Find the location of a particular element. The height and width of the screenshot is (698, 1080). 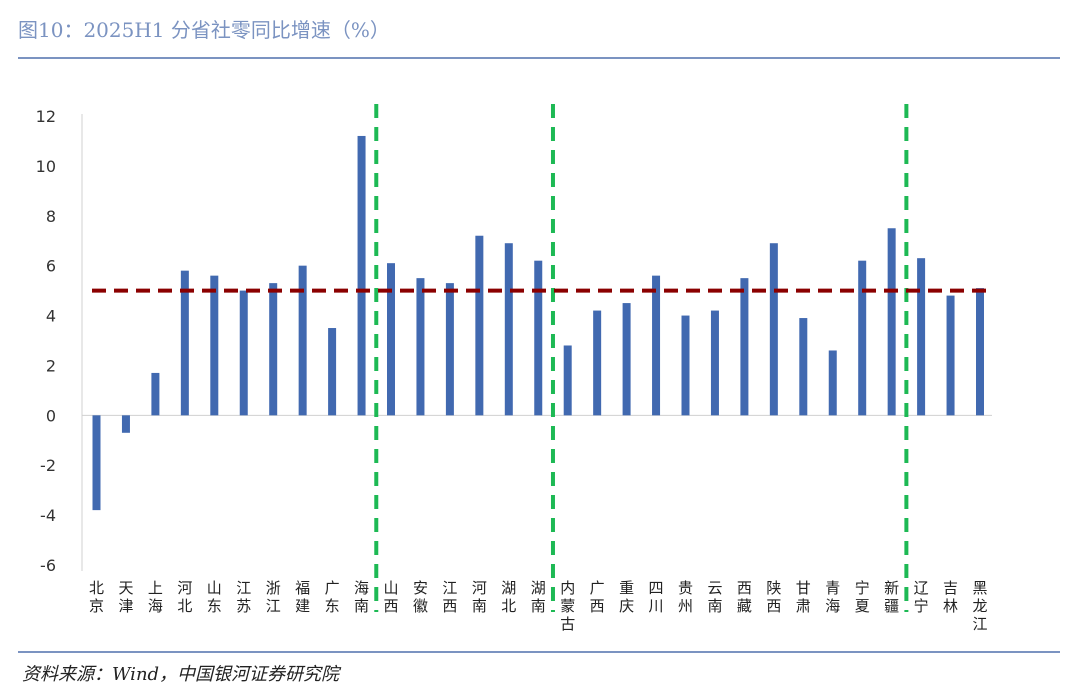

bar-上海 is located at coordinates (155, 394).